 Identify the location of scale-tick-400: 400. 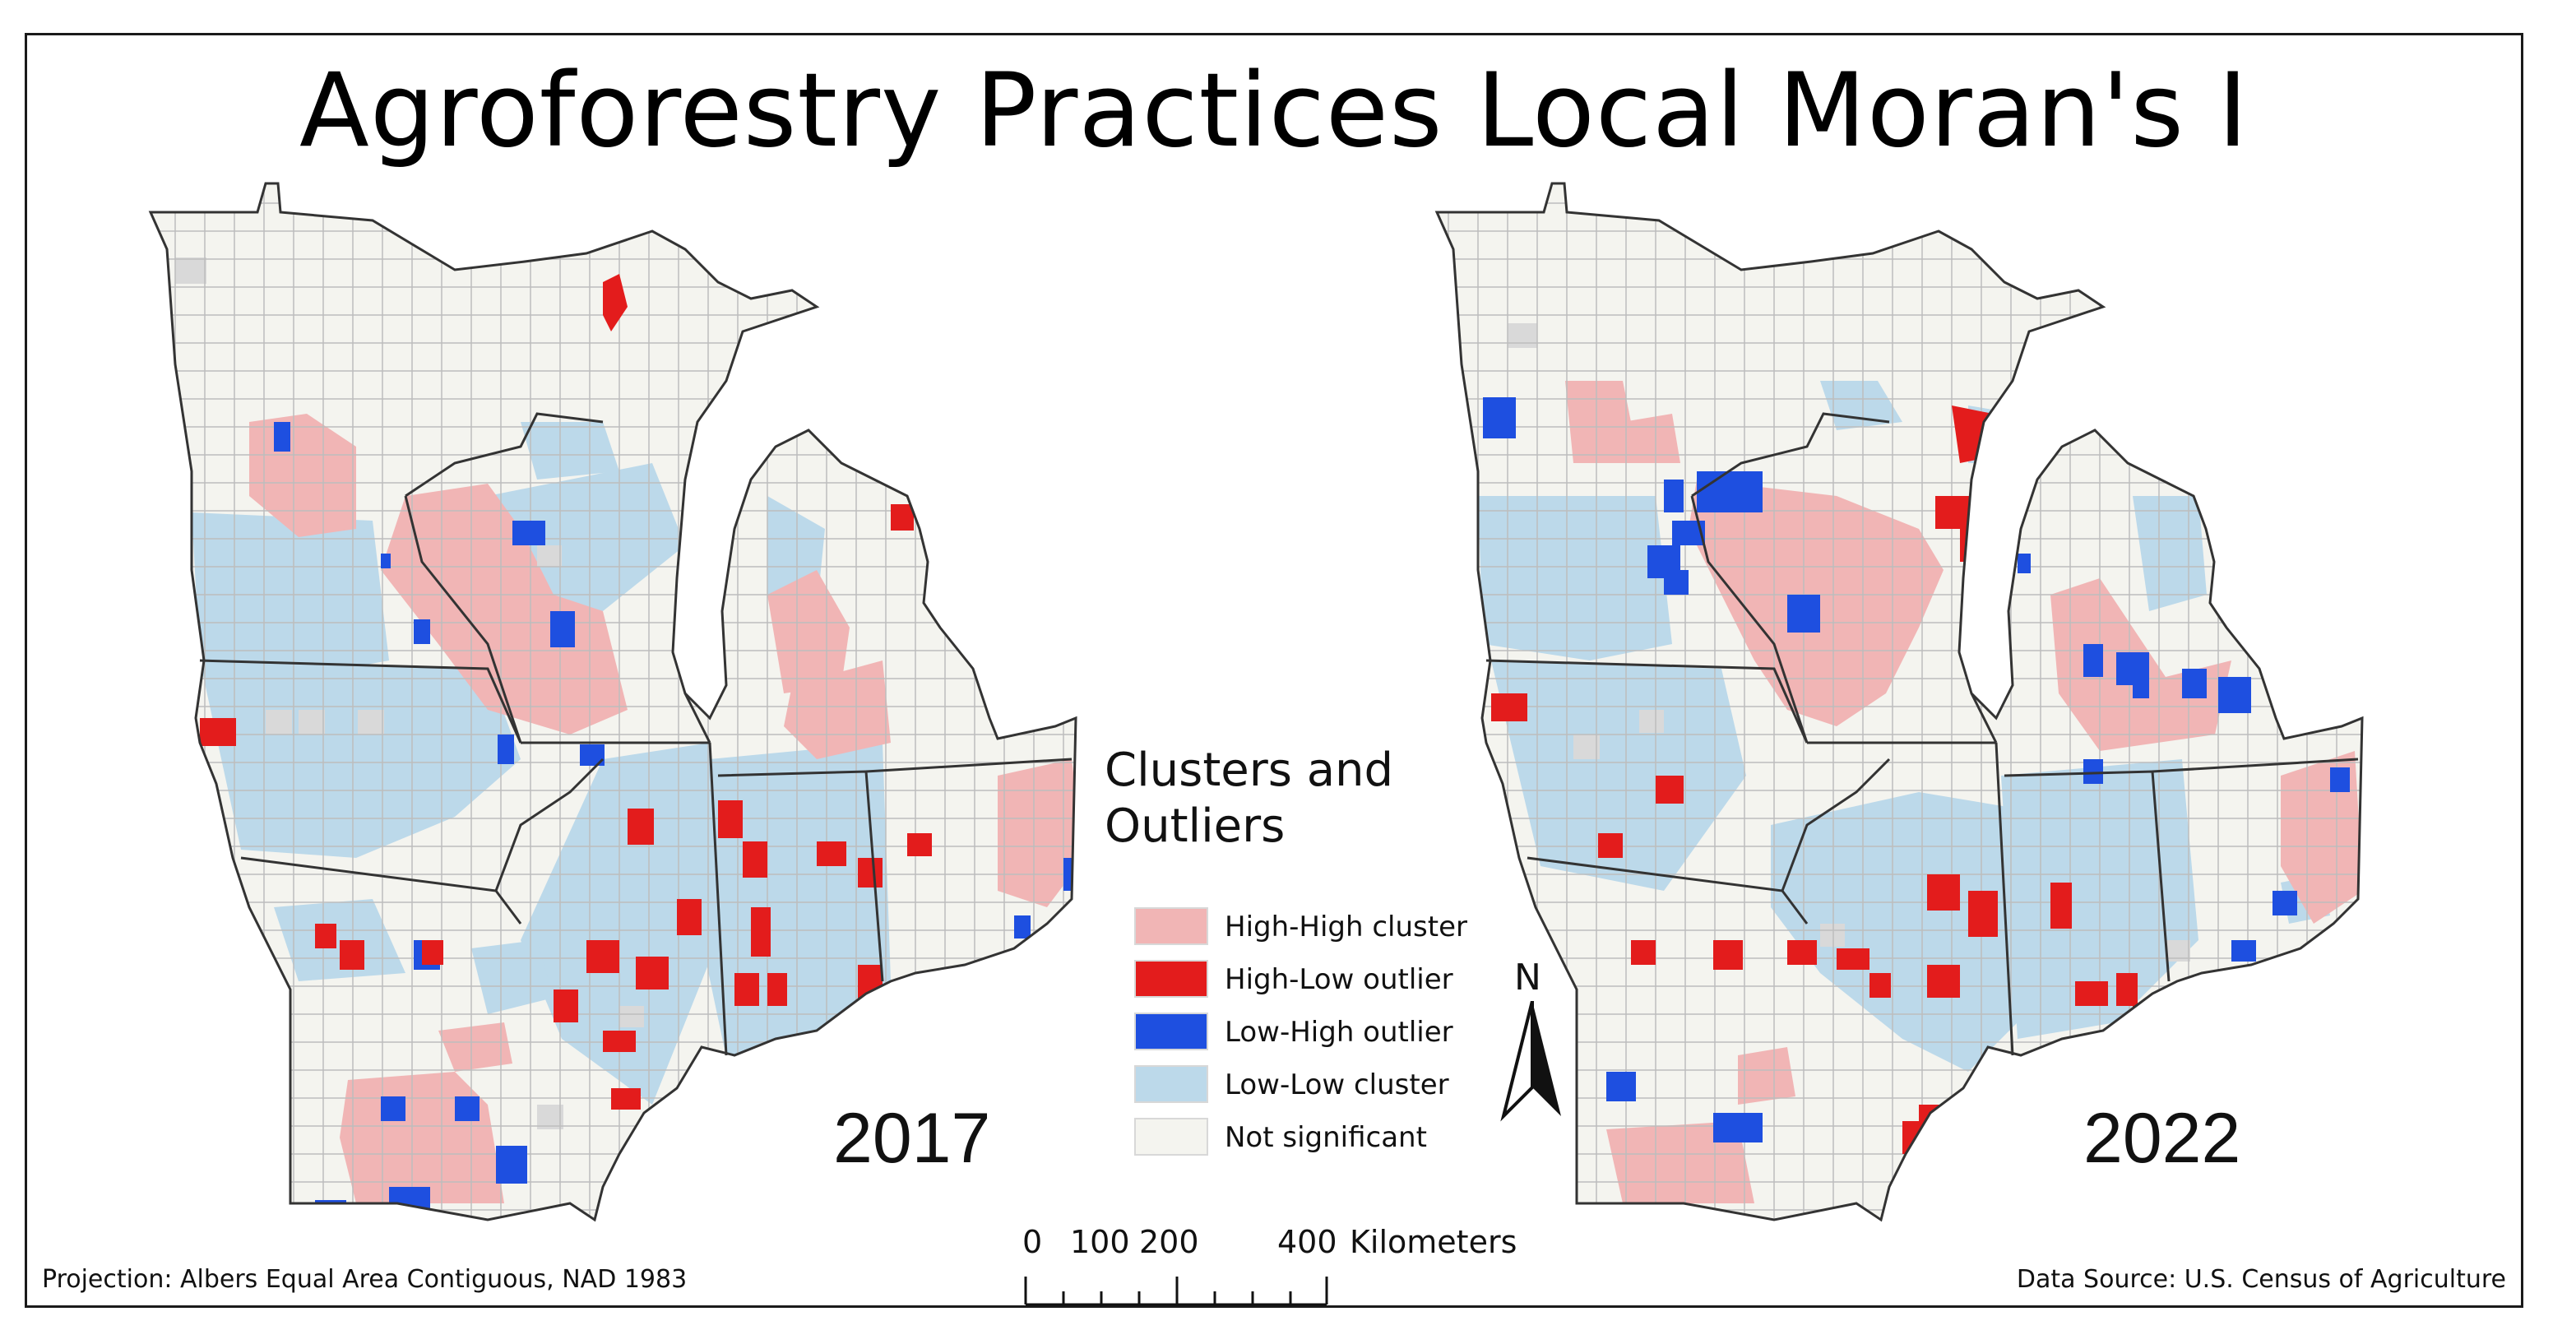
(1307, 1242).